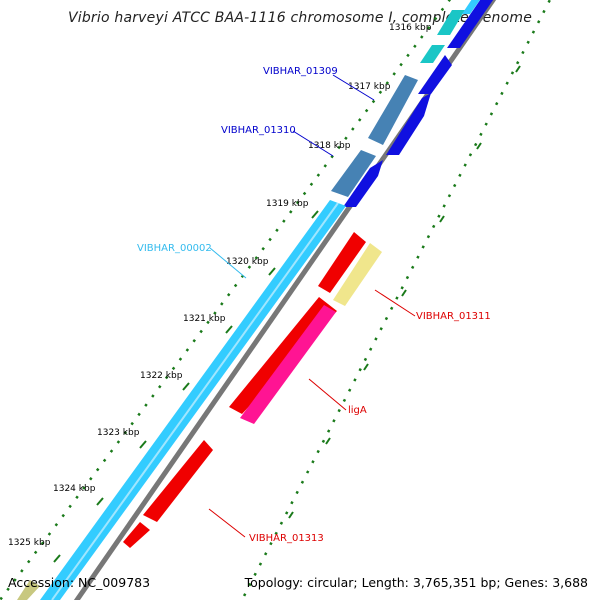 This screenshot has height=600, width=600. What do you see at coordinates (329, 146) in the screenshot?
I see `tick-label-1318: 1318 kbp` at bounding box center [329, 146].